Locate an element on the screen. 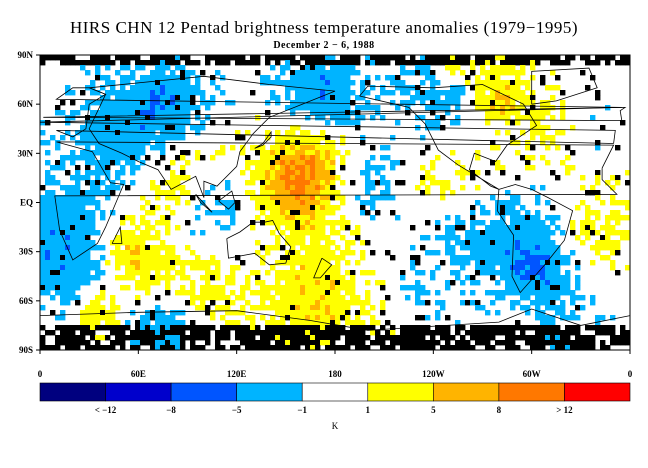 This screenshot has width=648, height=468. lon-tick-label: 60W is located at coordinates (532, 374).